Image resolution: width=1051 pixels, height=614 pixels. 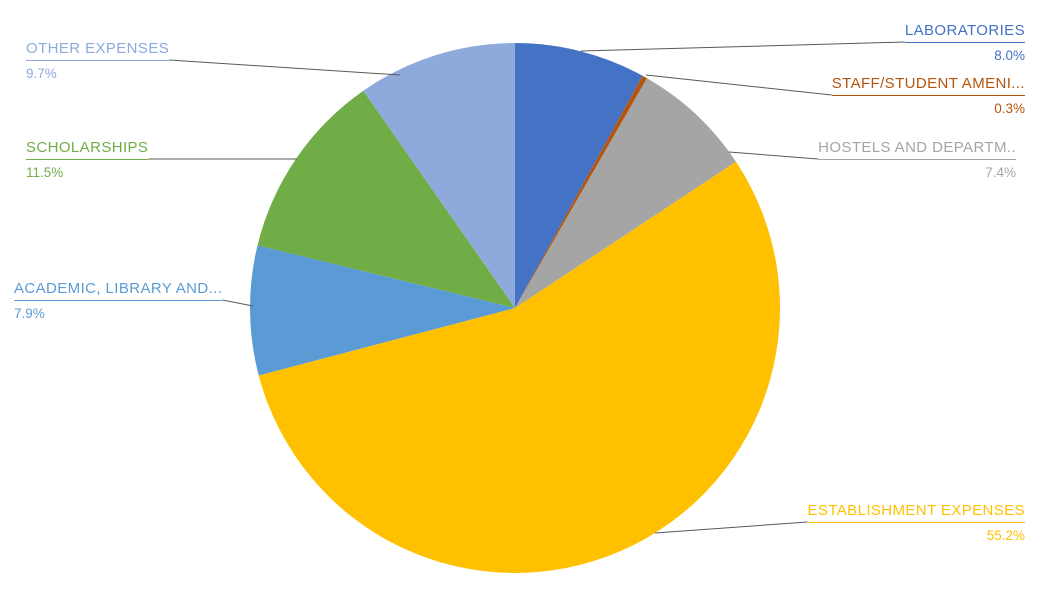 I want to click on callout-hostels-and-departments: HOSTELS AND DEPARTM.. 7.4%, so click(x=917, y=160).